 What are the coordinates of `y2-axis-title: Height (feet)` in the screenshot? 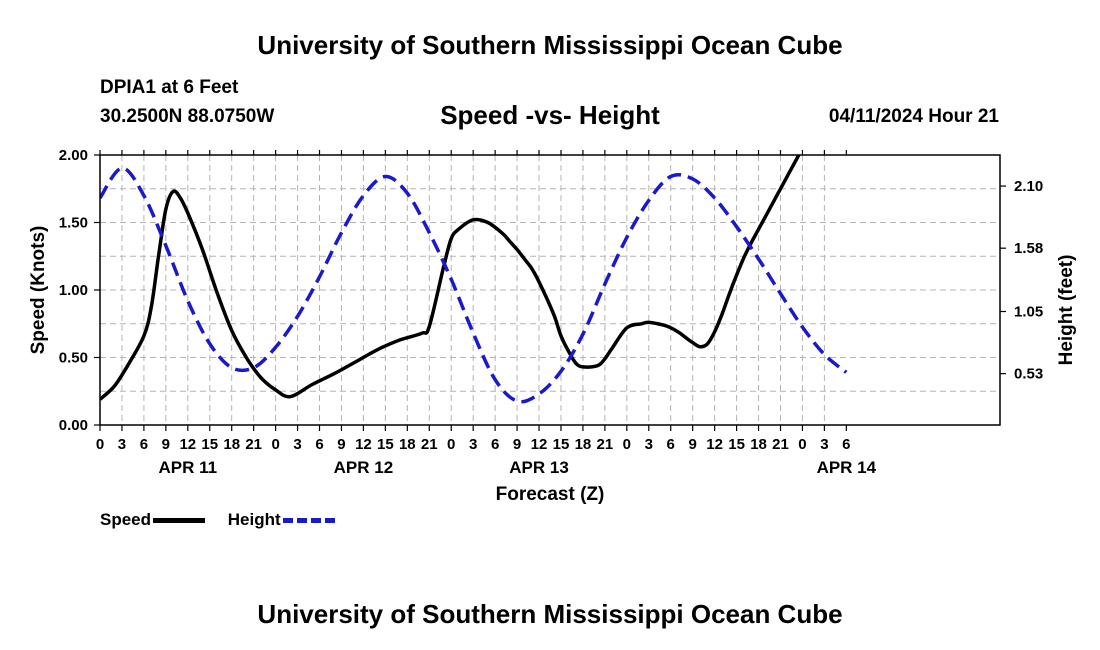 It's located at (1066, 310).